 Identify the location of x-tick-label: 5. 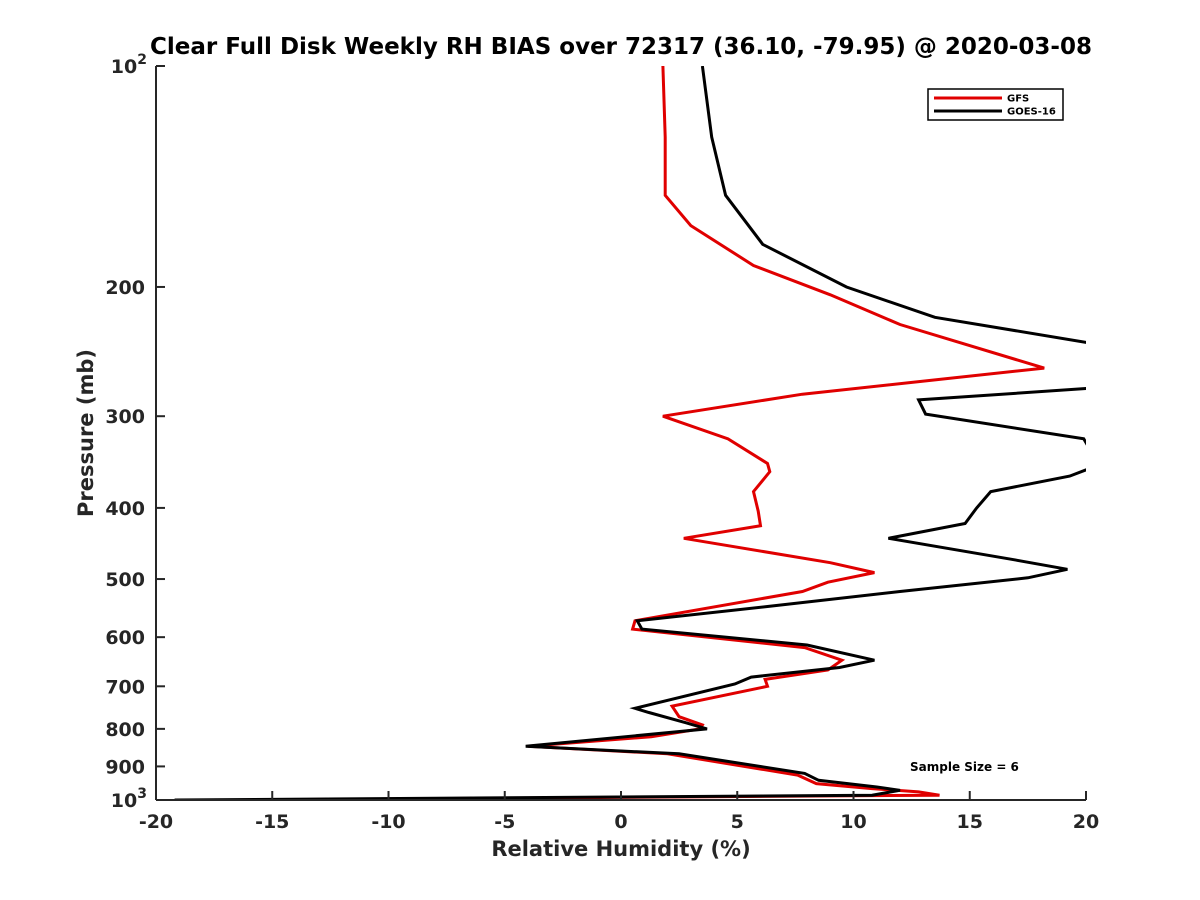
(737, 822).